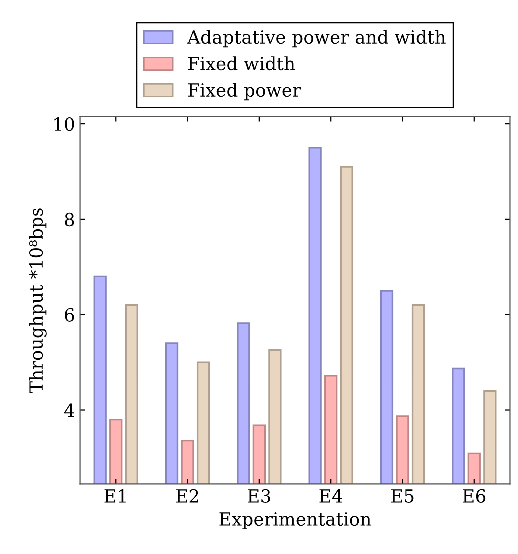 This screenshot has width=518, height=554. What do you see at coordinates (259, 496) in the screenshot?
I see `x-tick-label: E3` at bounding box center [259, 496].